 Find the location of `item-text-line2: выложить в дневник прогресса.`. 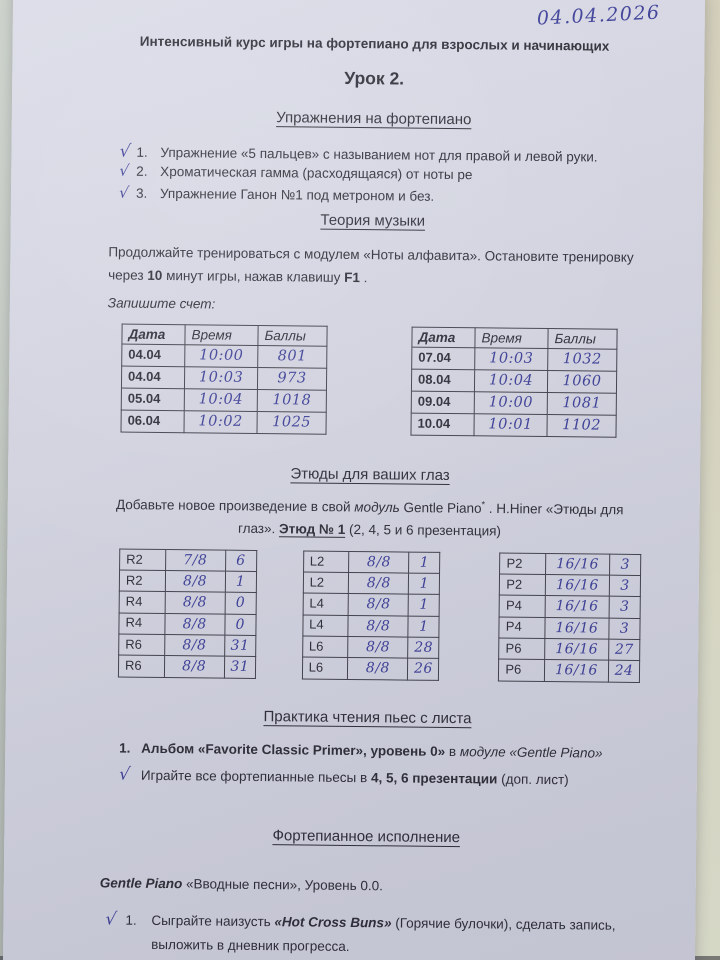

item-text-line2: выложить в дневник прогресса. is located at coordinates (250, 945).